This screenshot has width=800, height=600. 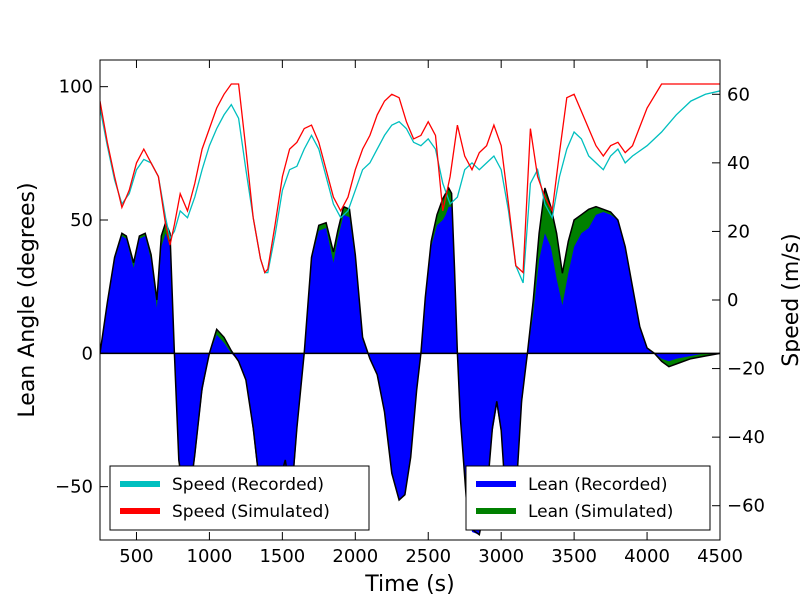 I want to click on y-left-tick-label: 50, so click(x=81, y=220).